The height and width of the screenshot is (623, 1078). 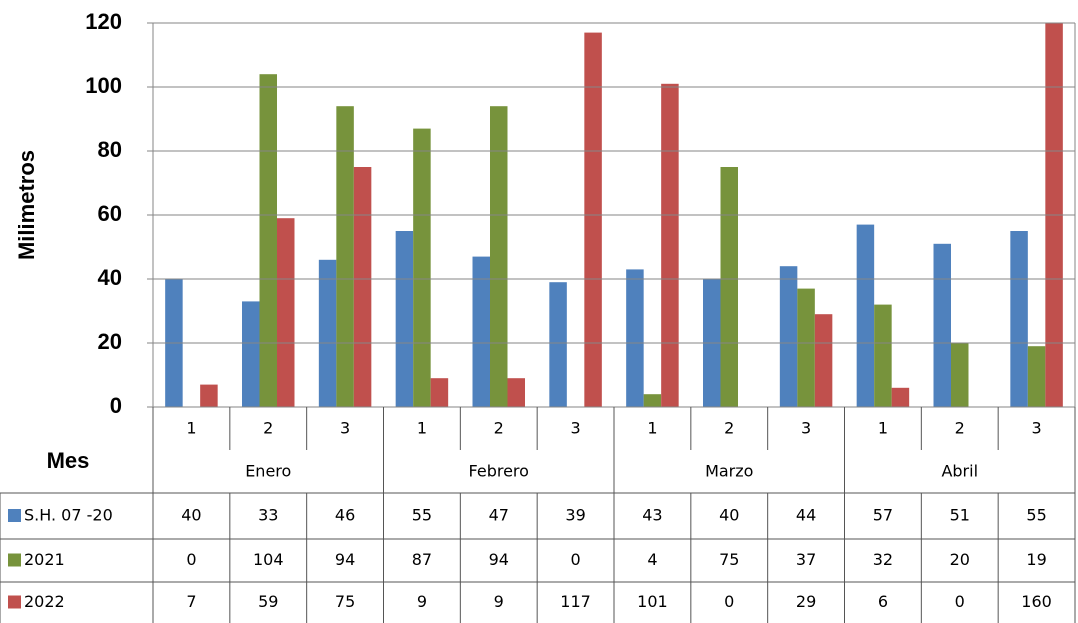 I want to click on month-label: Enero, so click(x=268, y=471).